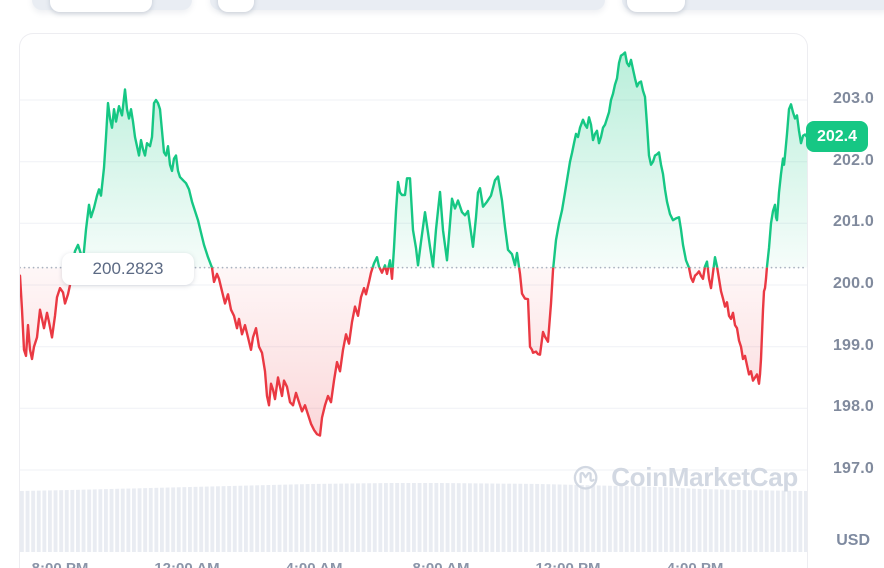 The image size is (884, 568). I want to click on current-price-badge: 202.4, so click(837, 137).